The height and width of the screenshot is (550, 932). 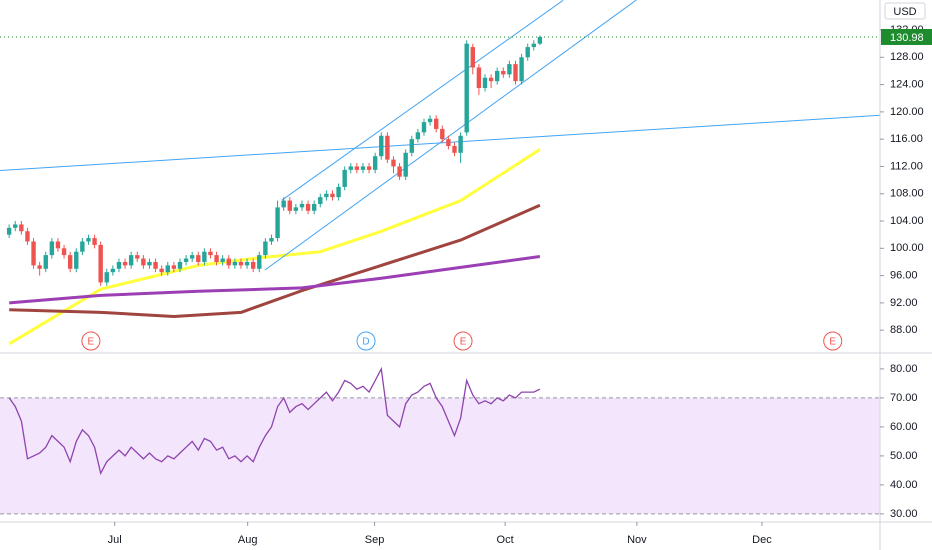 I want to click on last-price-label: 130.98, so click(x=907, y=38).